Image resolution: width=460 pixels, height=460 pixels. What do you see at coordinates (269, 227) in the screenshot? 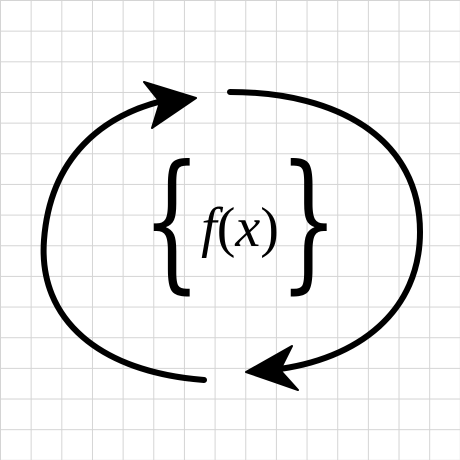
I see `close-paren: )` at bounding box center [269, 227].